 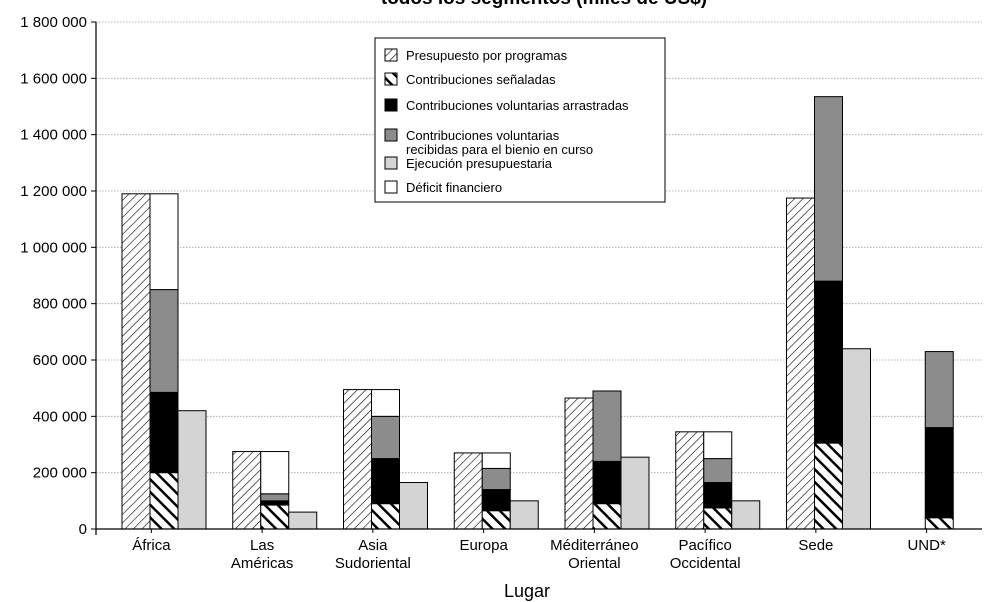 I want to click on x-tick-label: Américas, so click(x=262, y=563).